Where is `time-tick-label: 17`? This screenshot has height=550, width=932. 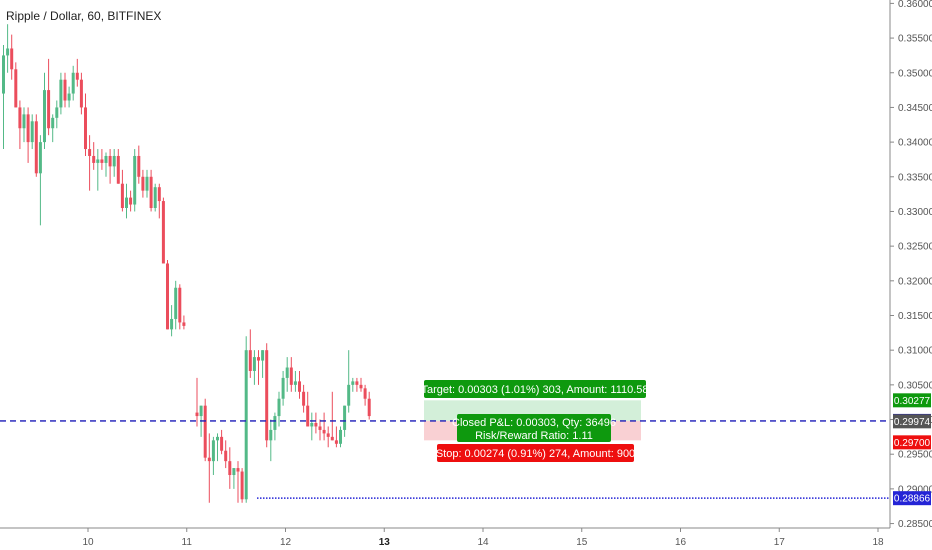
time-tick-label: 17 is located at coordinates (780, 542).